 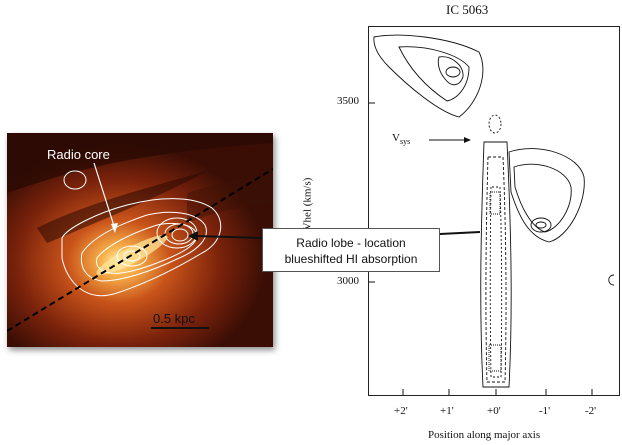 What do you see at coordinates (348, 101) in the screenshot?
I see `y-tick-label: 3500` at bounding box center [348, 101].